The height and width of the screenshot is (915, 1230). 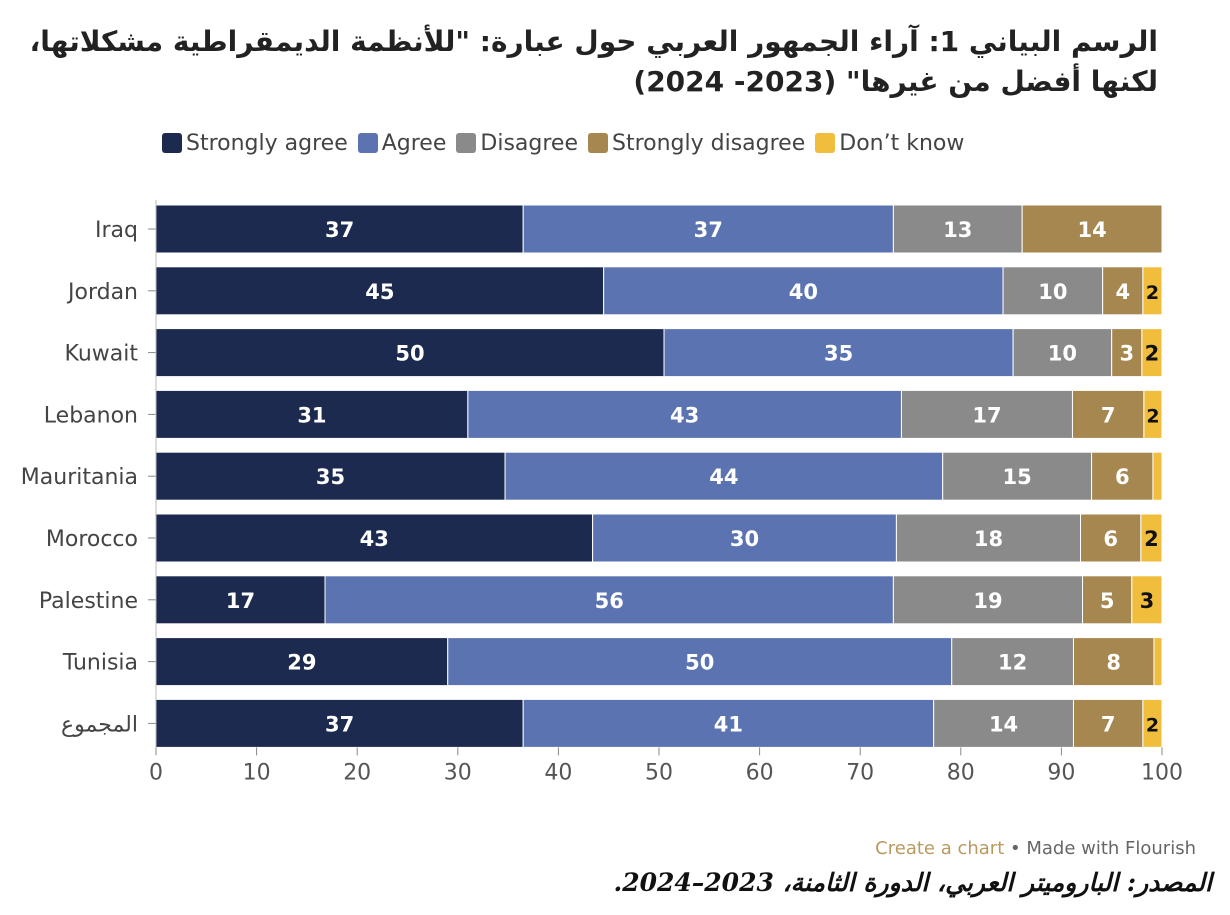 I want to click on x-tick-label: 0, so click(x=156, y=772).